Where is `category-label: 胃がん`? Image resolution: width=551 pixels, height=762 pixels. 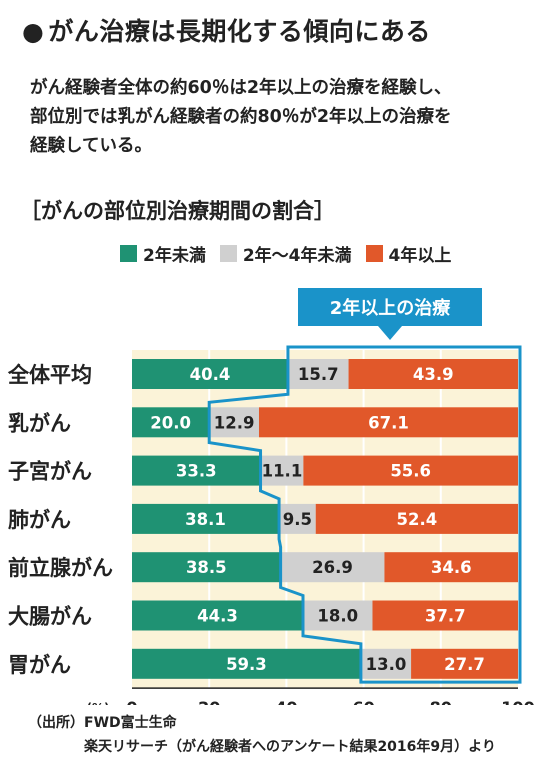
category-label: 胃がん is located at coordinates (39, 665).